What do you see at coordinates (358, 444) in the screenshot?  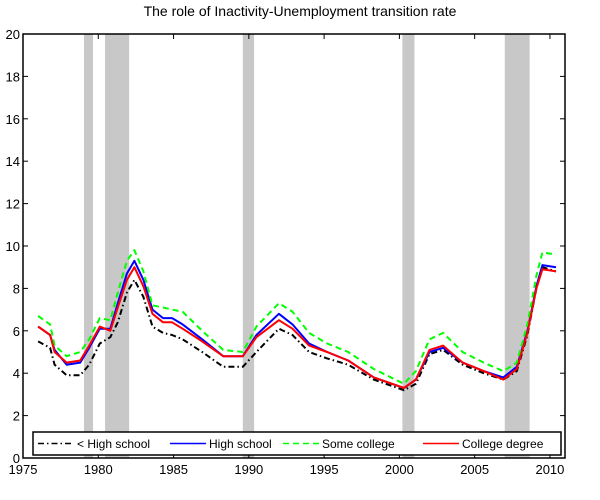 I see `legend-label-2: Some college` at bounding box center [358, 444].